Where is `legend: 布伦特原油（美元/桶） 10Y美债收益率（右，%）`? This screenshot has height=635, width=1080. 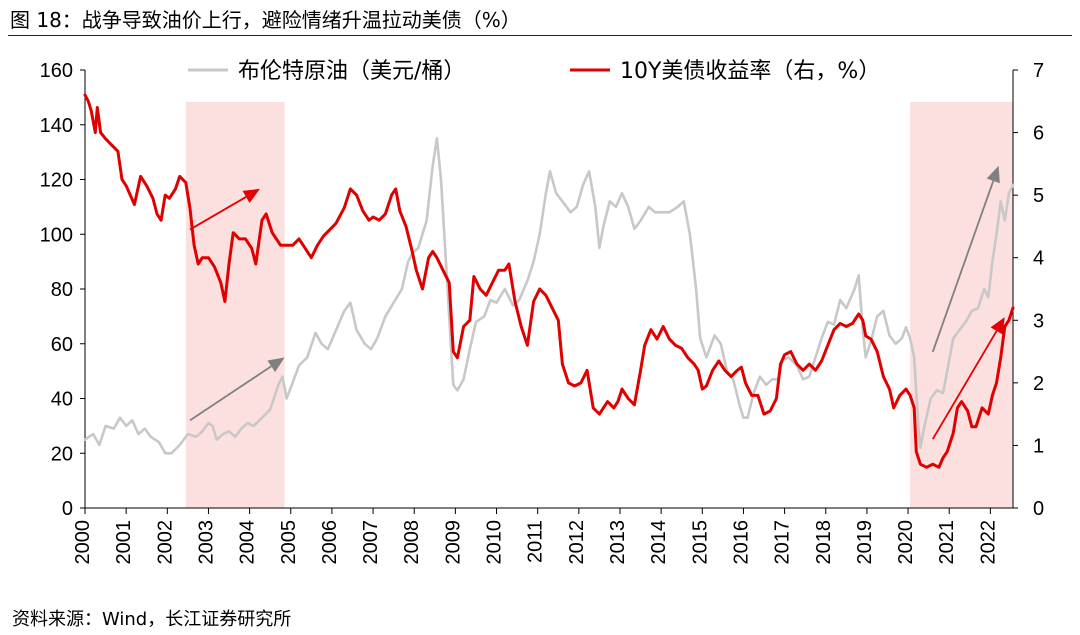 legend: 布伦特原油（美元/桶） 10Y美债收益率（右，%） is located at coordinates (534, 71).